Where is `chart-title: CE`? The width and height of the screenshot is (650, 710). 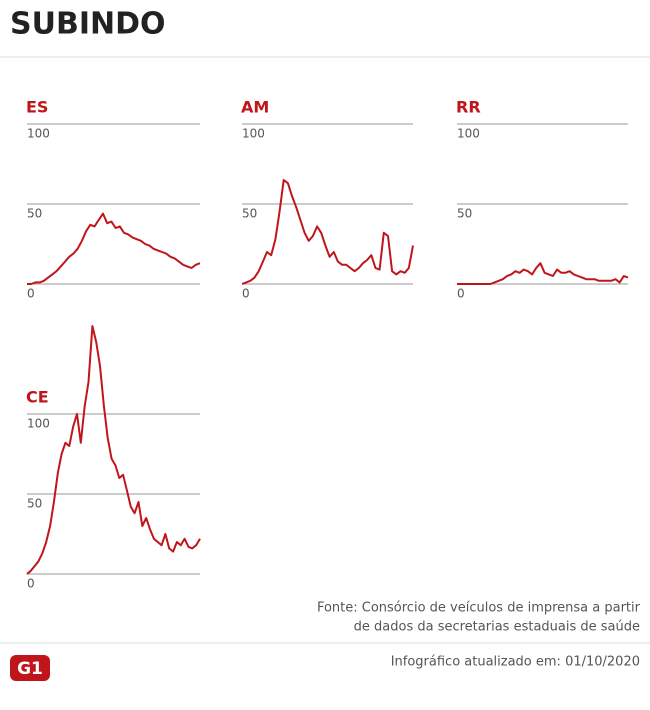 chart-title: CE is located at coordinates (37, 397).